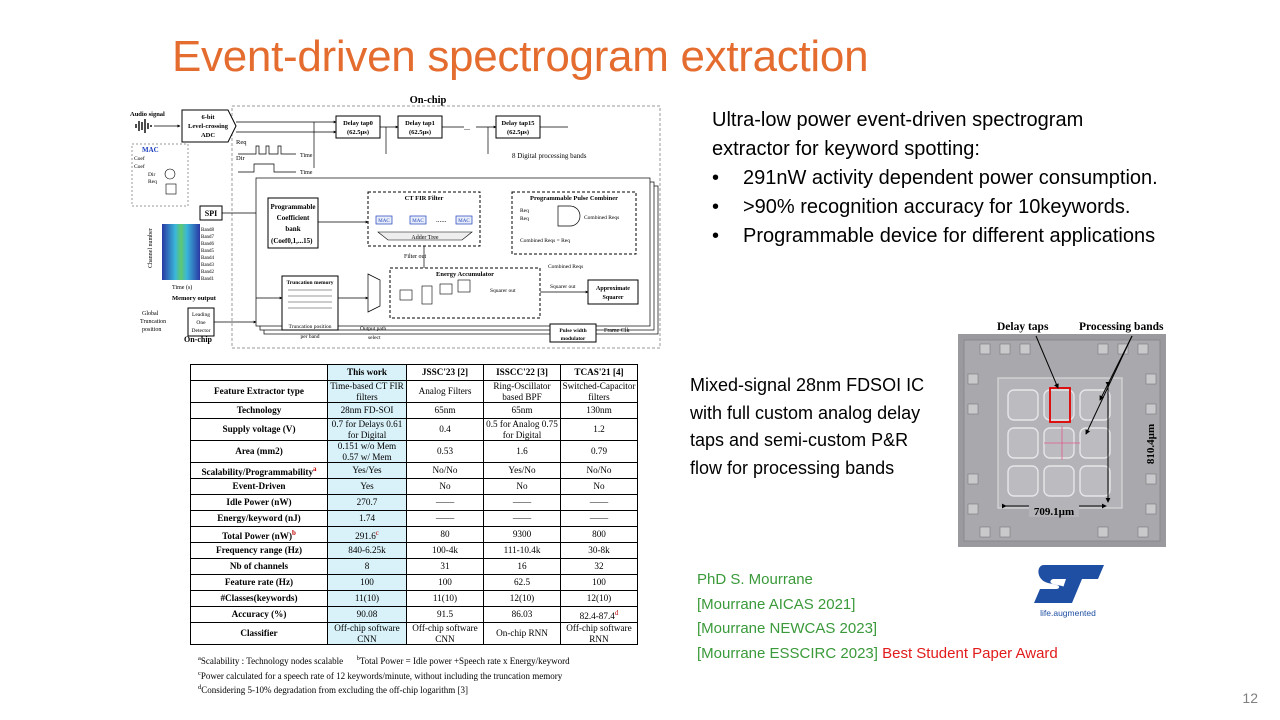  Describe the element at coordinates (414, 614) in the screenshot. I see `table-row: Accuracy (%) 90.08 91.5 86.03 82.4-87.4d` at that location.